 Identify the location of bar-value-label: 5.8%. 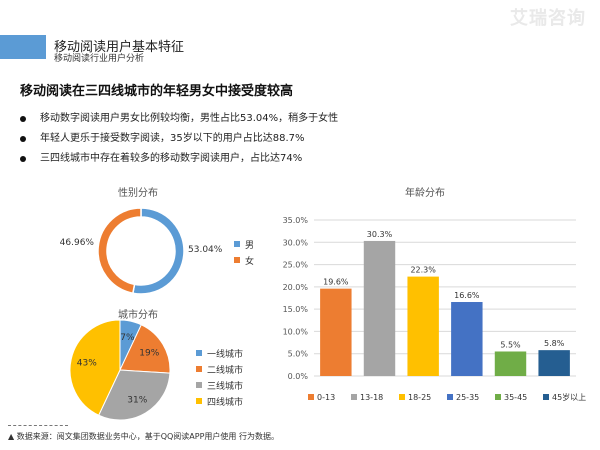
(554, 343).